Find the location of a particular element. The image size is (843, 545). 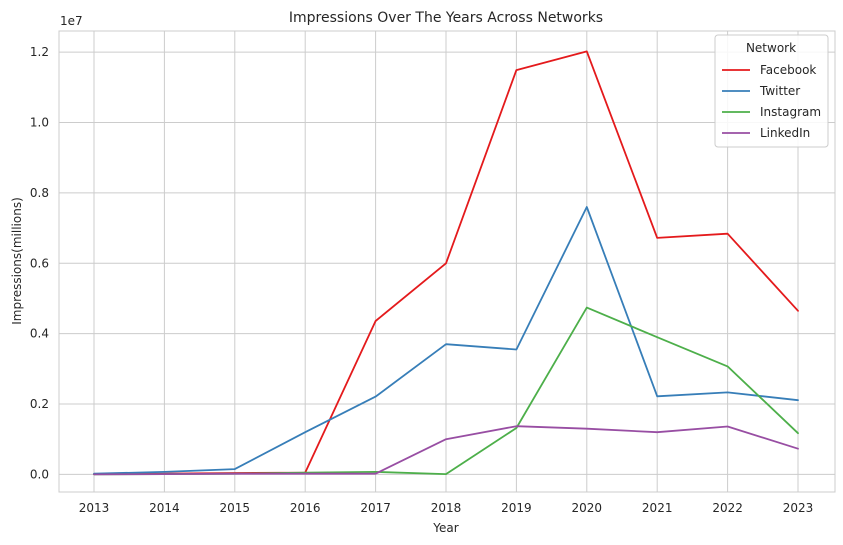

legend-label: LinkedIn is located at coordinates (785, 133).